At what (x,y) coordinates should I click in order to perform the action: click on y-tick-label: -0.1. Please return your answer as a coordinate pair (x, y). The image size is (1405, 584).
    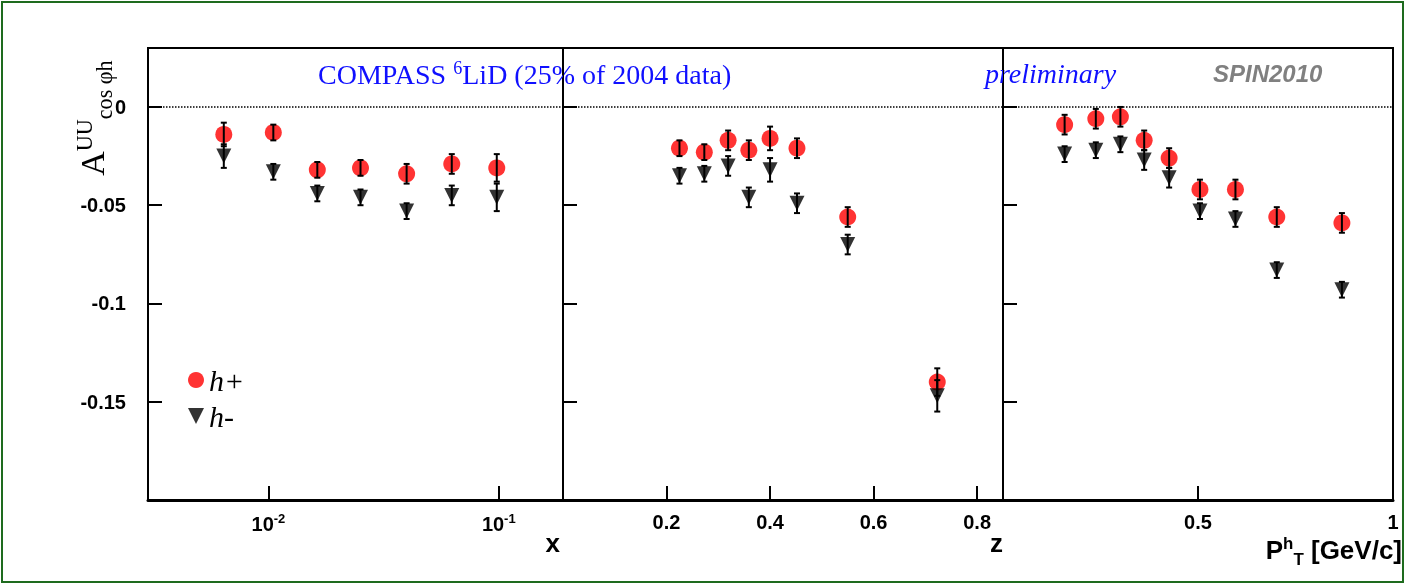
    Looking at the image, I should click on (108, 303).